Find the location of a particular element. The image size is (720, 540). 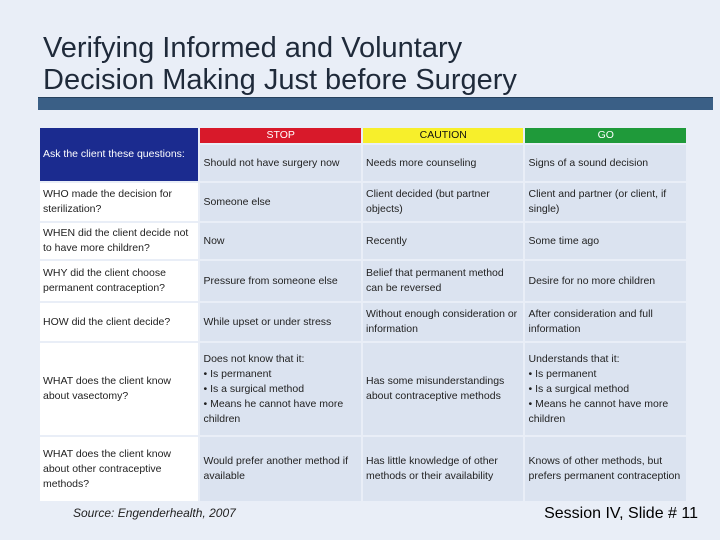

go-header: GO is located at coordinates (605, 135).